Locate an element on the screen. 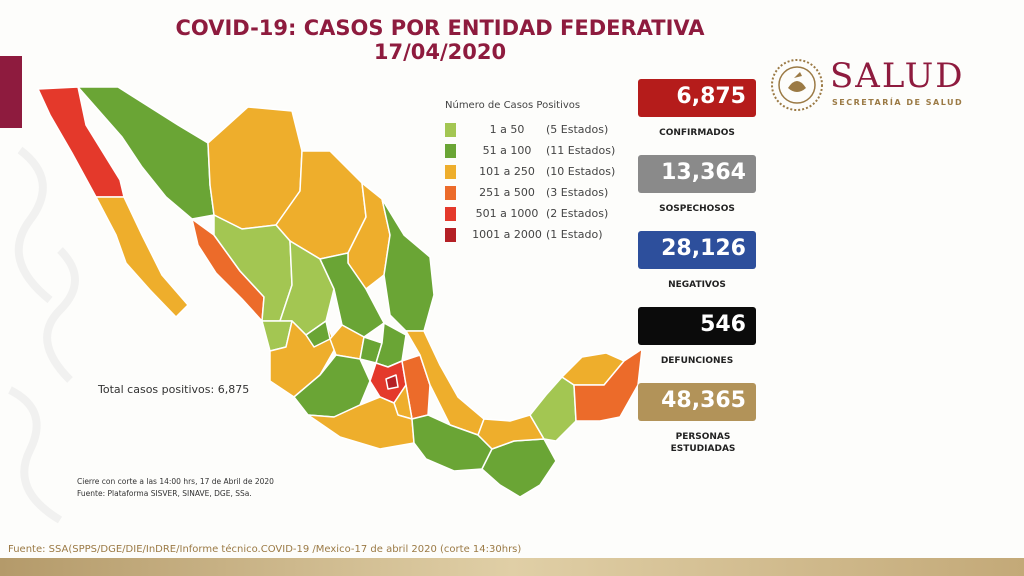 The width and height of the screenshot is (1024, 576). state-cdmx is located at coordinates (392, 382).